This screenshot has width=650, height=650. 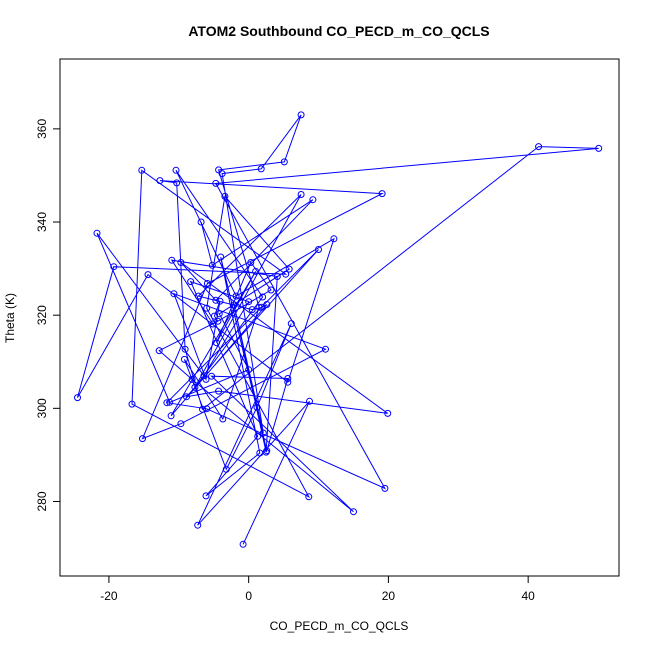 I want to click on x-tick-label-0: -20, so click(x=109, y=596).